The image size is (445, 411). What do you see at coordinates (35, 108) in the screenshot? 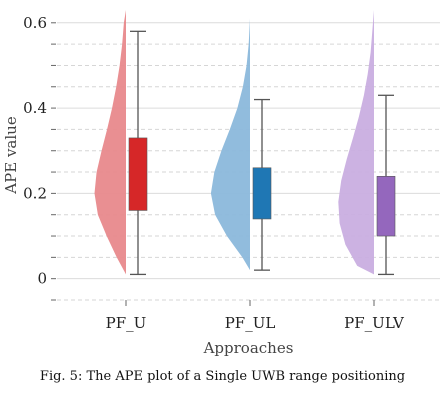
I see `y-tick-label: 0.4` at bounding box center [35, 108].